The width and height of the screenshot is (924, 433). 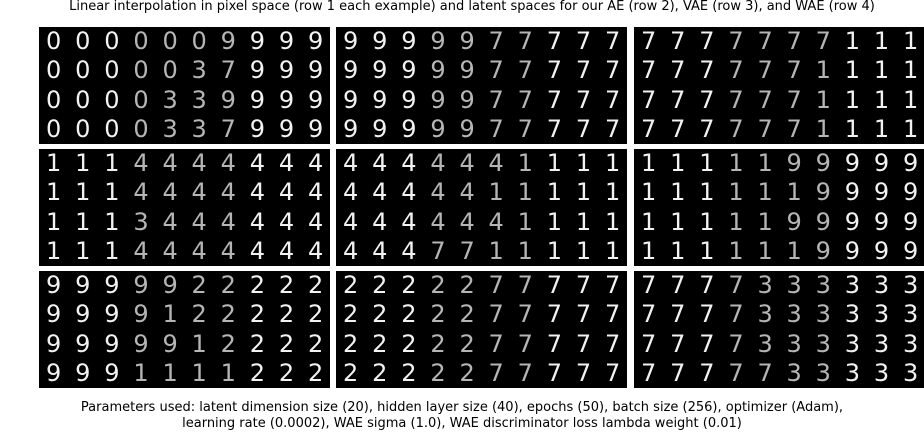 What do you see at coordinates (707, 221) in the screenshot?
I see `digit-vae-step-3: 1` at bounding box center [707, 221].